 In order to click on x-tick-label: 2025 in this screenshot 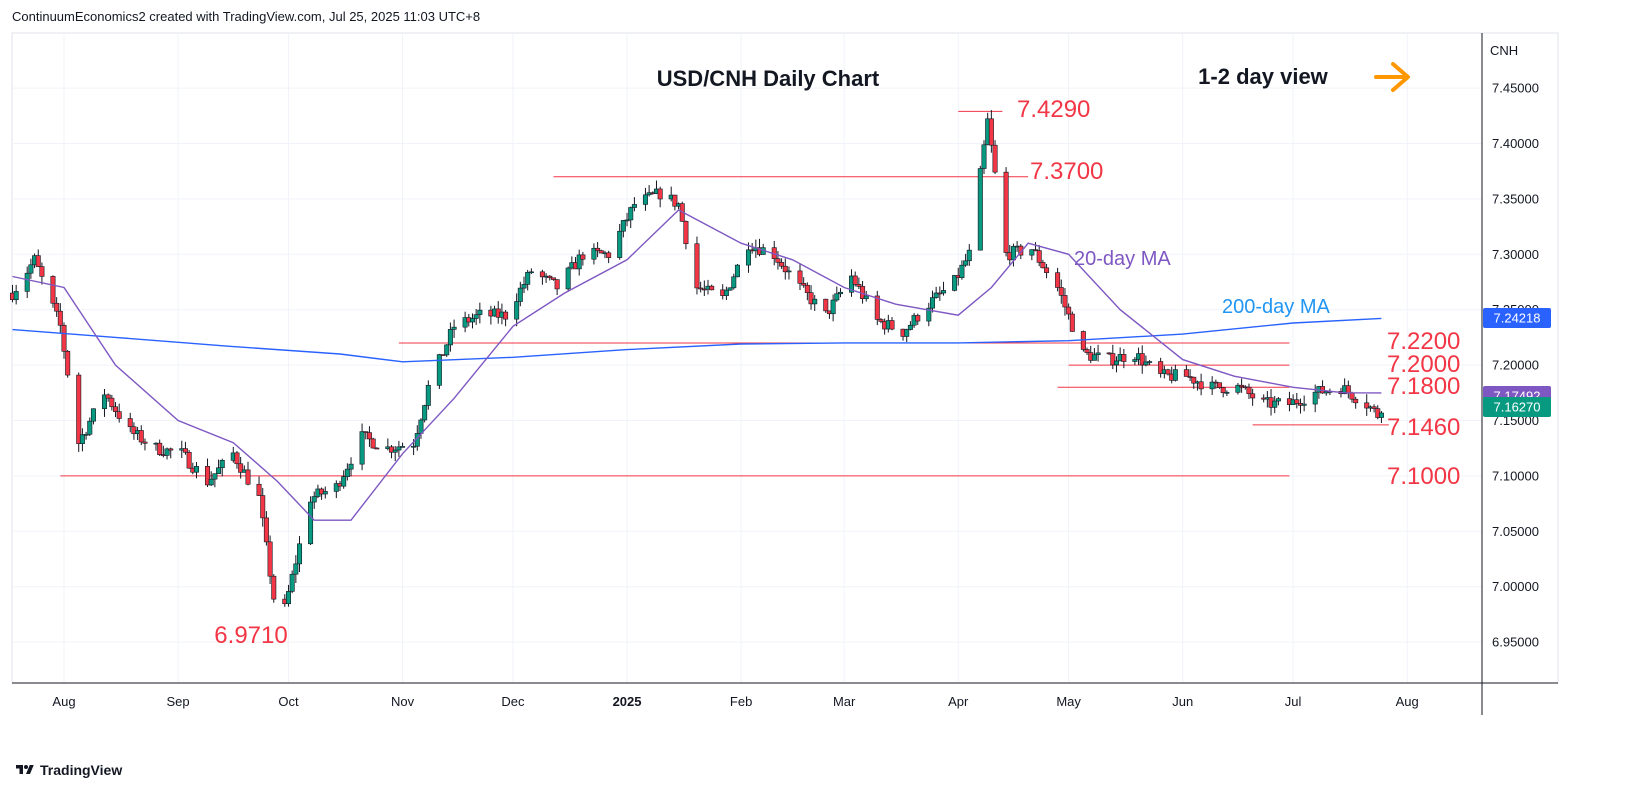, I will do `click(627, 701)`.